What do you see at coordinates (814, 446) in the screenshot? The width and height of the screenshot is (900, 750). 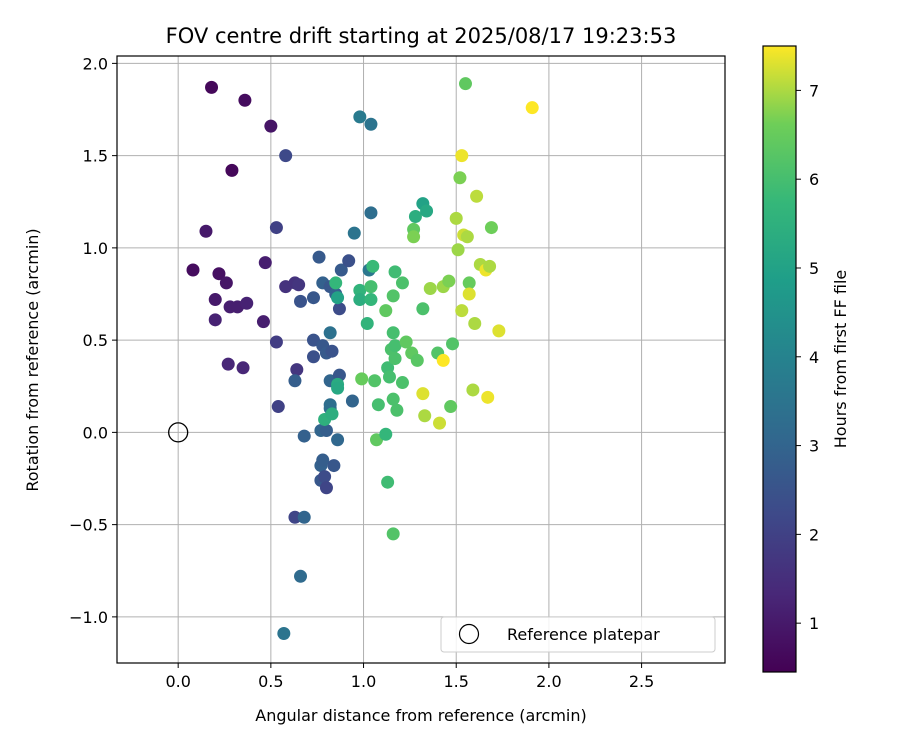 I see `colorbar-tick-label: 3` at bounding box center [814, 446].